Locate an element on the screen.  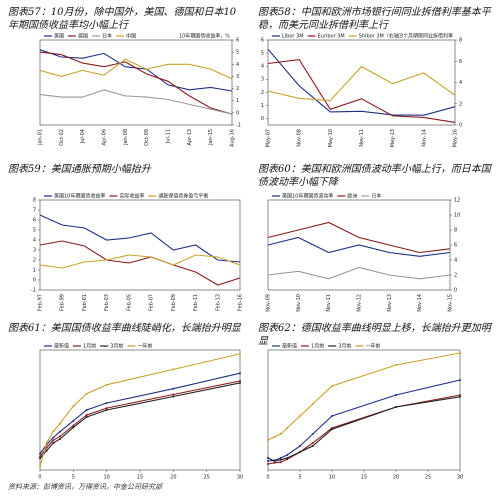
x-tick-label: Nov-15 is located at coordinates (451, 303).